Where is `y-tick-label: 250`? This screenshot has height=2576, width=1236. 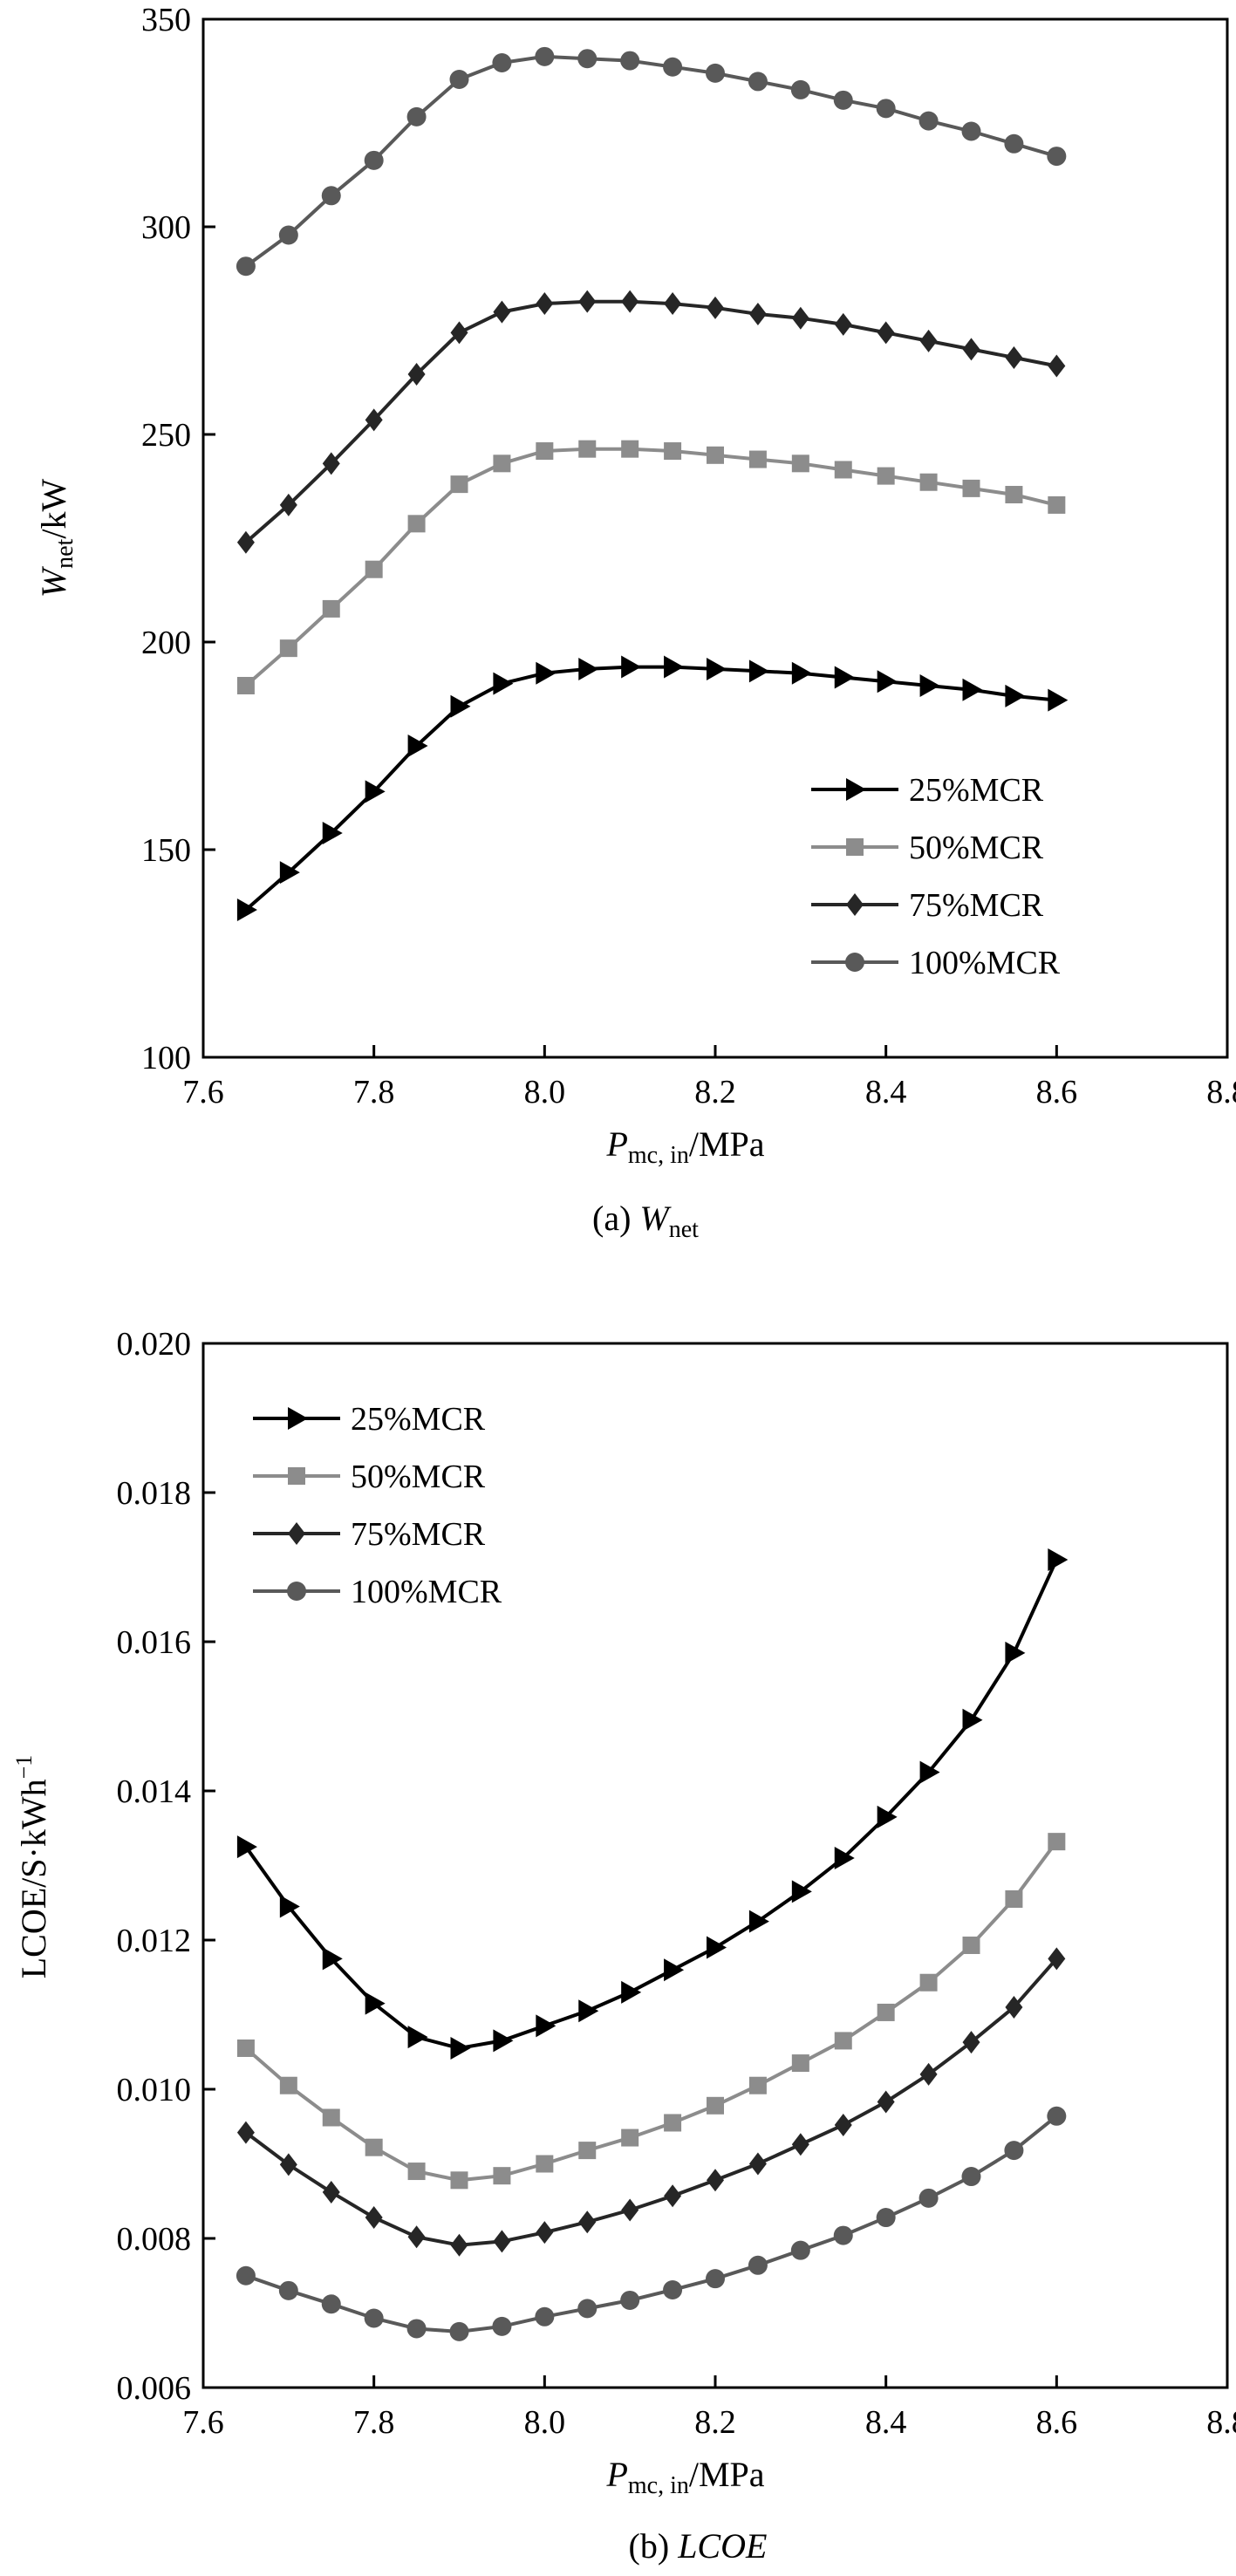 y-tick-label: 250 is located at coordinates (166, 435).